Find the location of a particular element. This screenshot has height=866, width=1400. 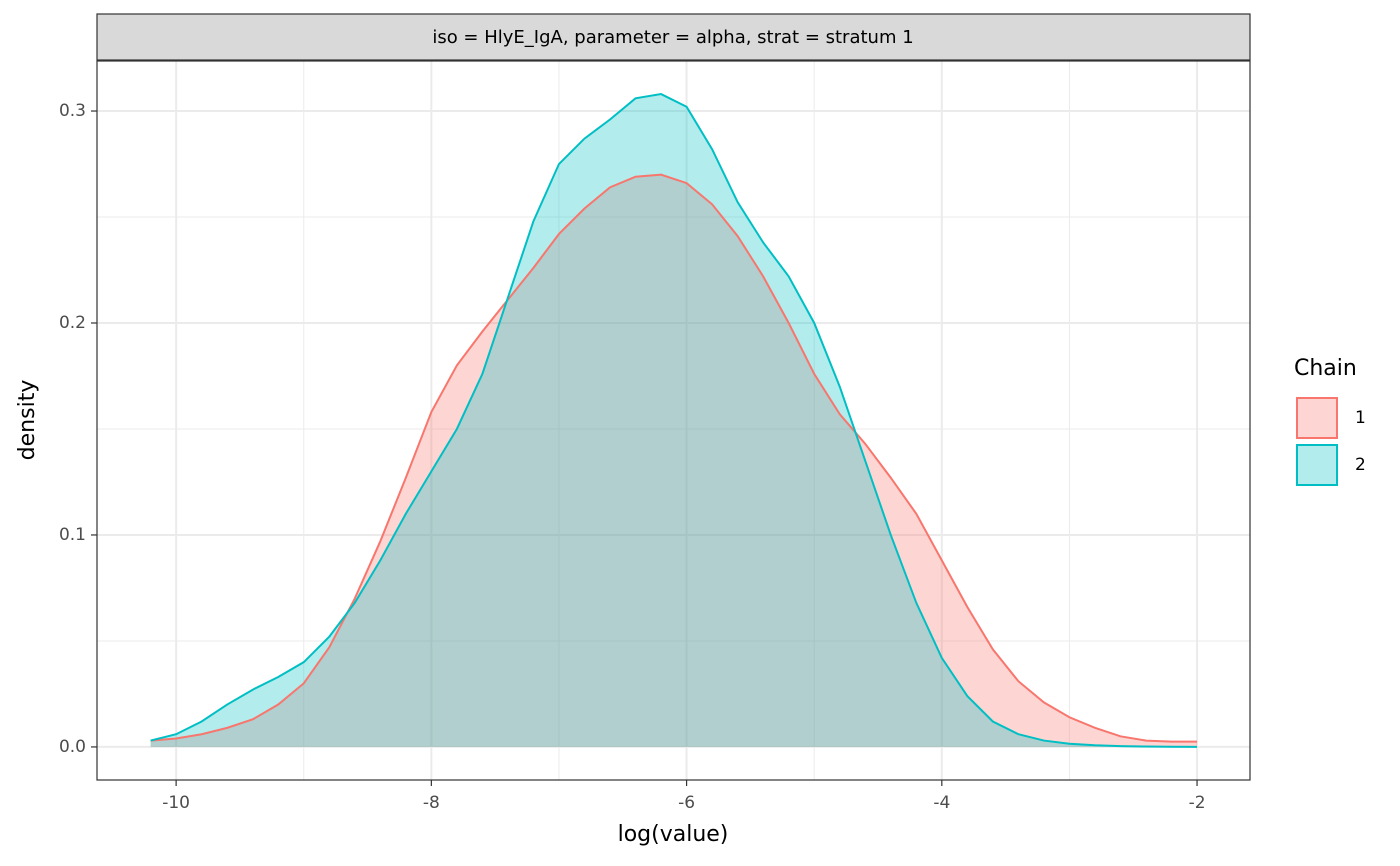

legend-label: 2 is located at coordinates (1360, 465).